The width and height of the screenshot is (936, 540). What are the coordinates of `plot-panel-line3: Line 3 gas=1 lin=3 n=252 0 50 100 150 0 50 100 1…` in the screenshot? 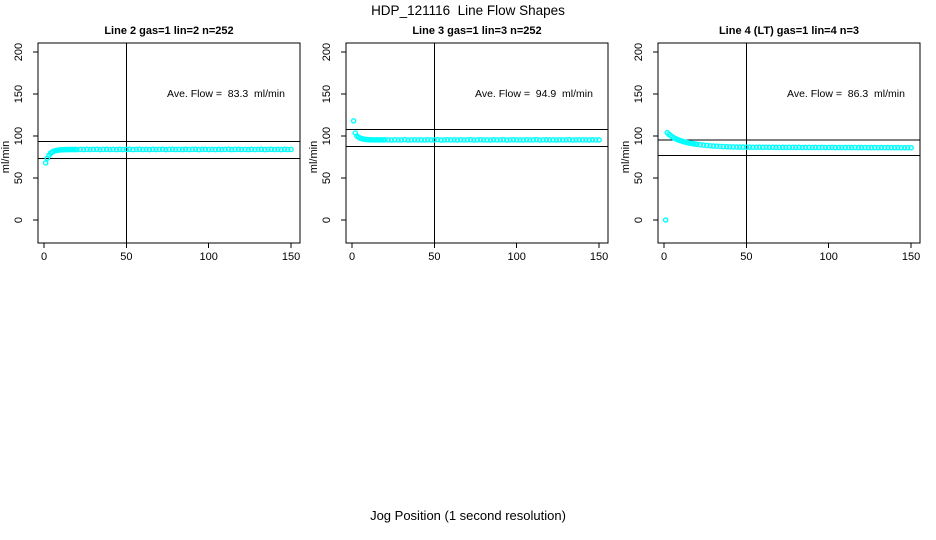 It's located at (458, 144).